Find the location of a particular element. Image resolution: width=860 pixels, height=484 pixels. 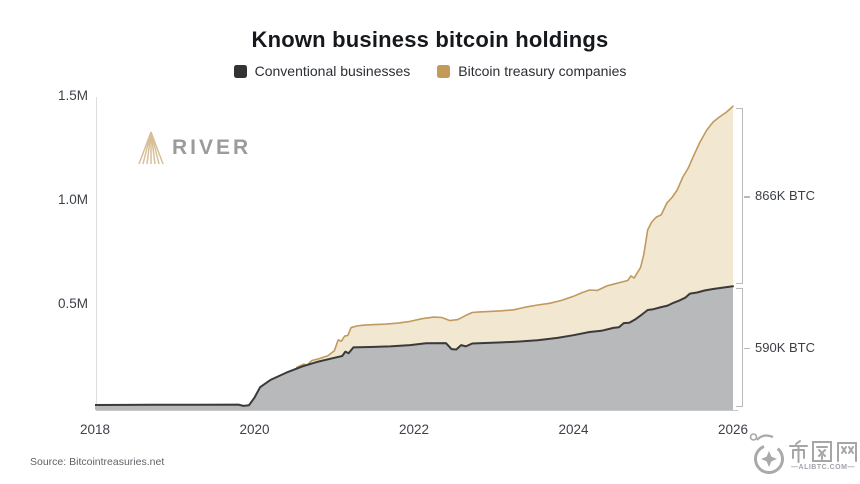

annotation-label: 866K BTC is located at coordinates (785, 196).